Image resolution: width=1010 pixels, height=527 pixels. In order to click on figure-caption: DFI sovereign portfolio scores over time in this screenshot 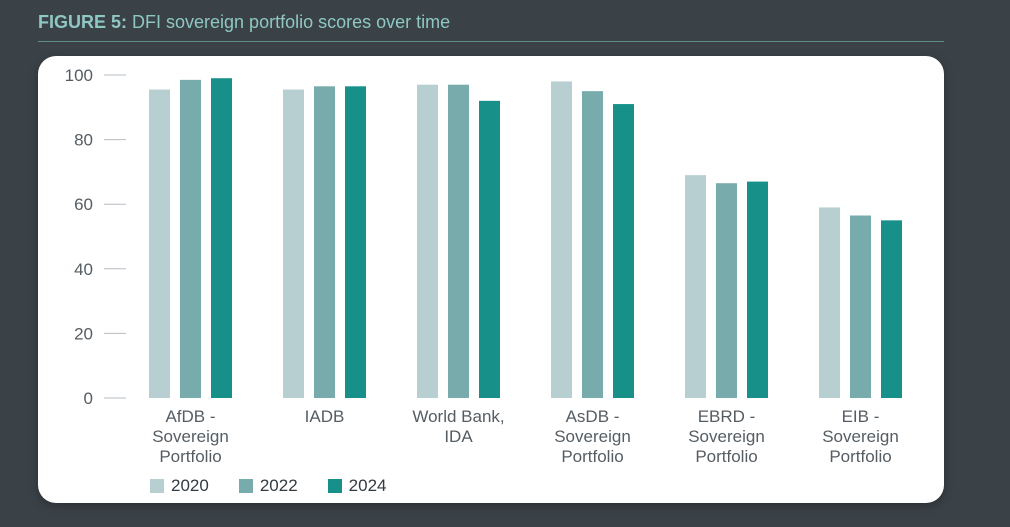, I will do `click(289, 22)`.